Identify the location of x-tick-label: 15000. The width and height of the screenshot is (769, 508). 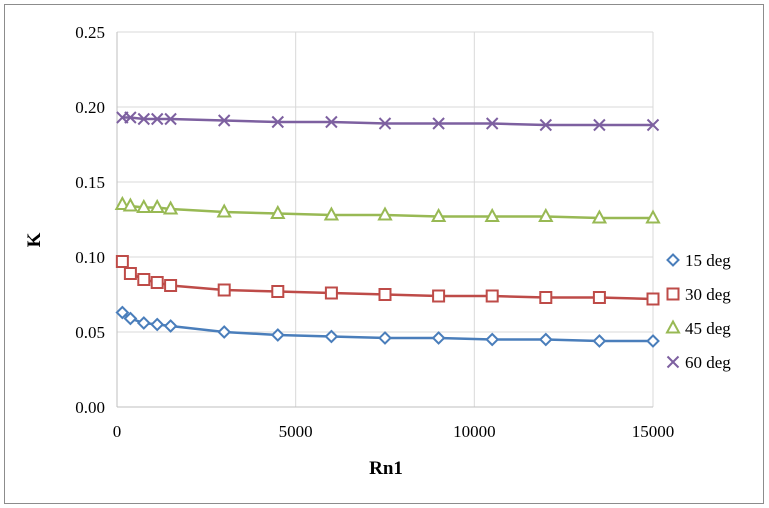
(653, 431).